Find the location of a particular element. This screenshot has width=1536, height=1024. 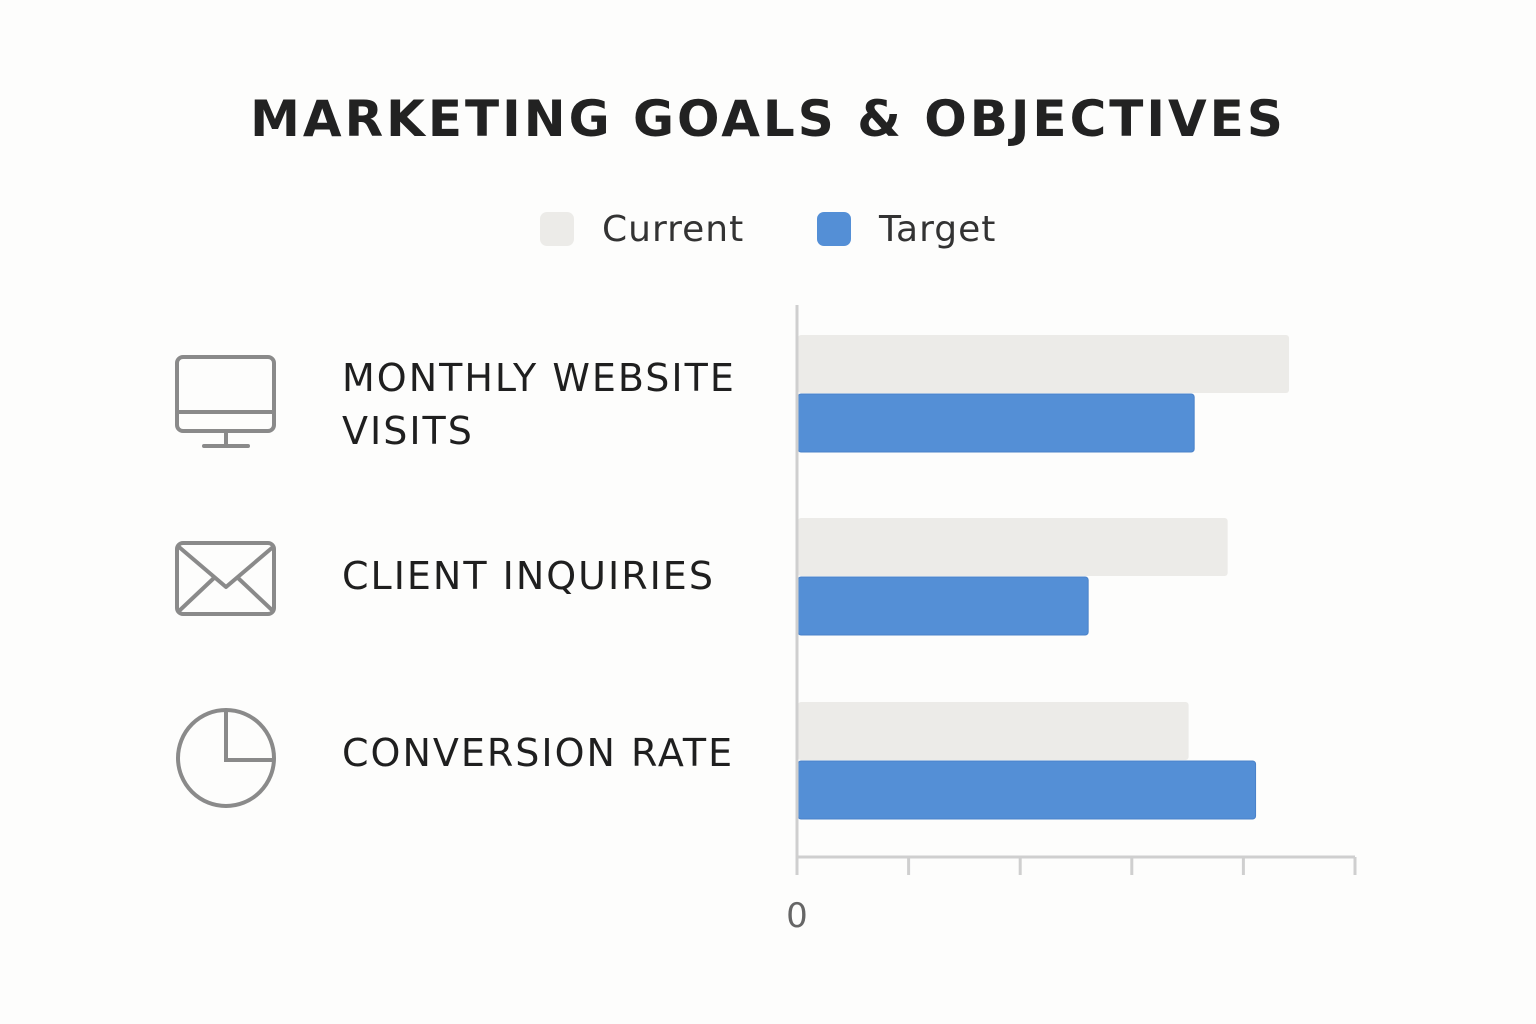

row-label-monthly-website-visits: MONTHLY WEBSITE VISITS is located at coordinates (539, 404).